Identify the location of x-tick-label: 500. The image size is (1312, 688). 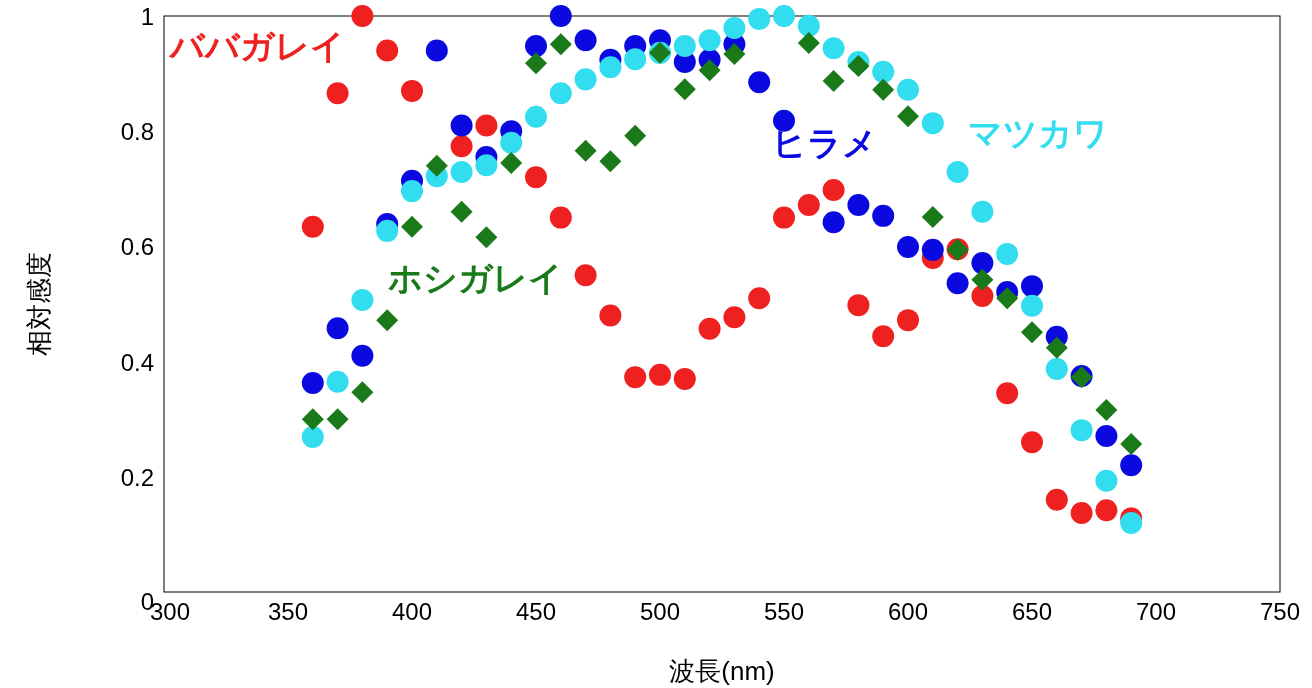
(660, 611).